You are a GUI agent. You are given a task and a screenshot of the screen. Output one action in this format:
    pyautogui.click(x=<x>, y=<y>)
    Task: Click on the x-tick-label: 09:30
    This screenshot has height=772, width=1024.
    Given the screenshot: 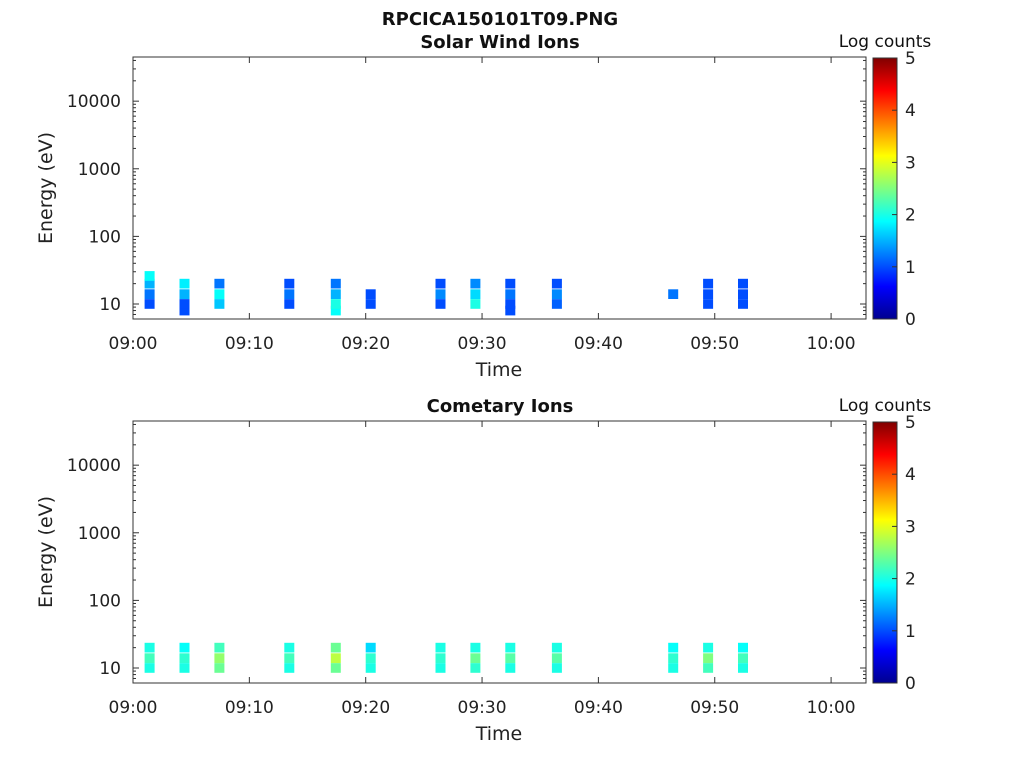 What is the action you would take?
    pyautogui.click(x=482, y=708)
    